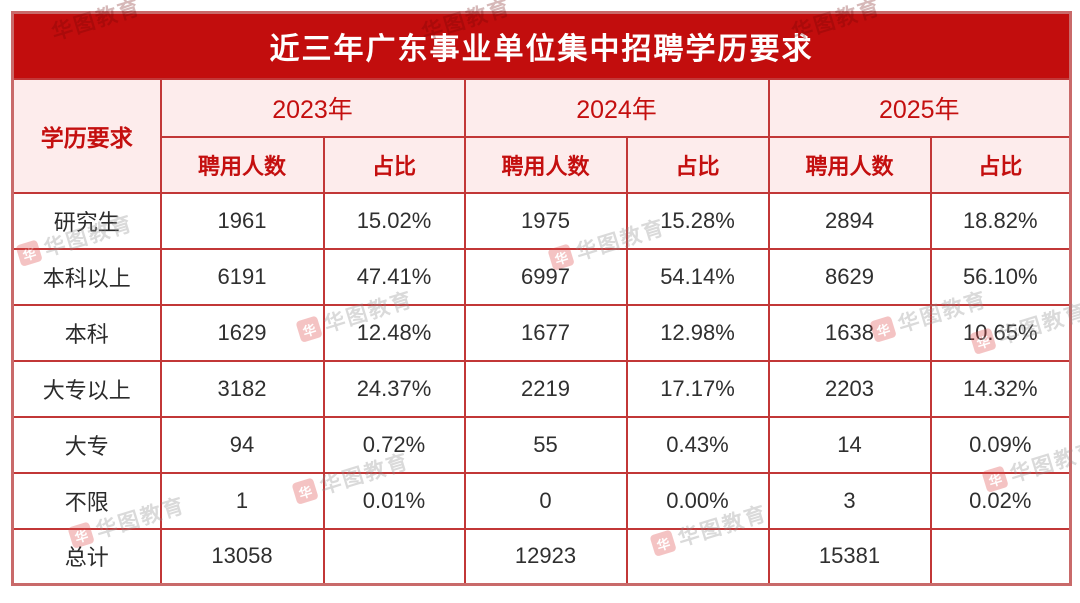 The image size is (1080, 603). I want to click on cell-value: 15381, so click(849, 556).